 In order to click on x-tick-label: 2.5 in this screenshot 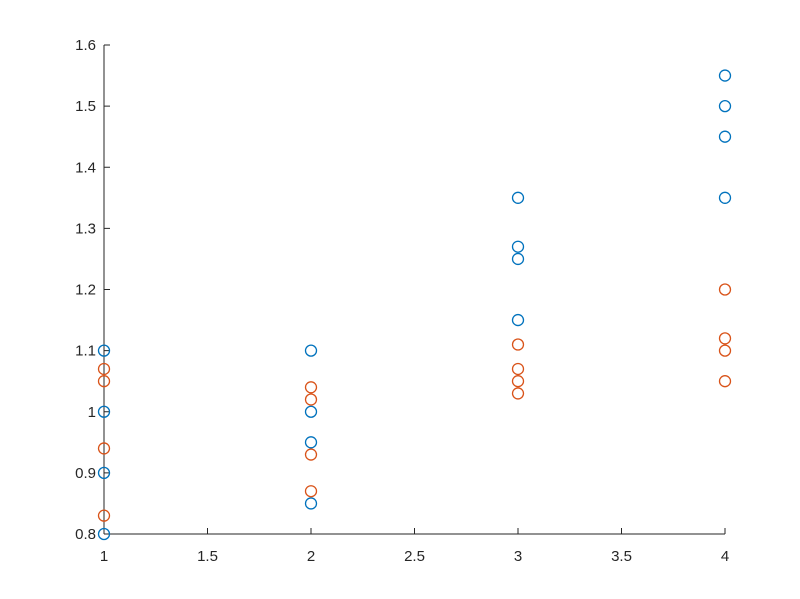, I will do `click(414, 556)`.